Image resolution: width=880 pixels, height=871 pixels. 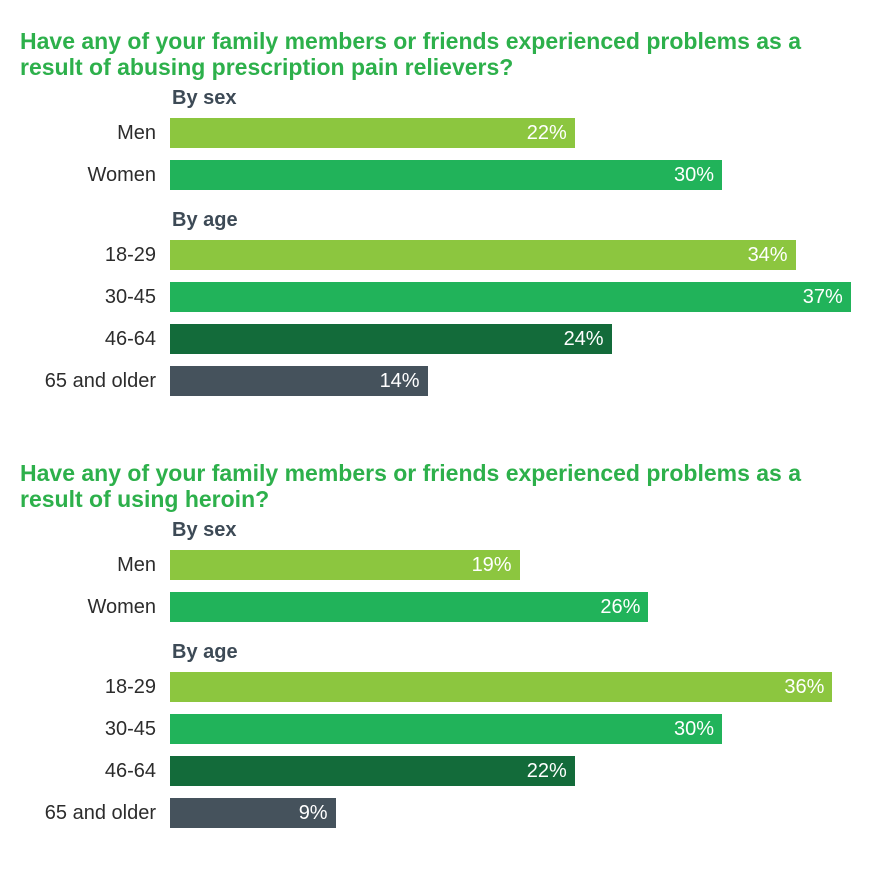 What do you see at coordinates (399, 381) in the screenshot?
I see `value-label: 14%` at bounding box center [399, 381].